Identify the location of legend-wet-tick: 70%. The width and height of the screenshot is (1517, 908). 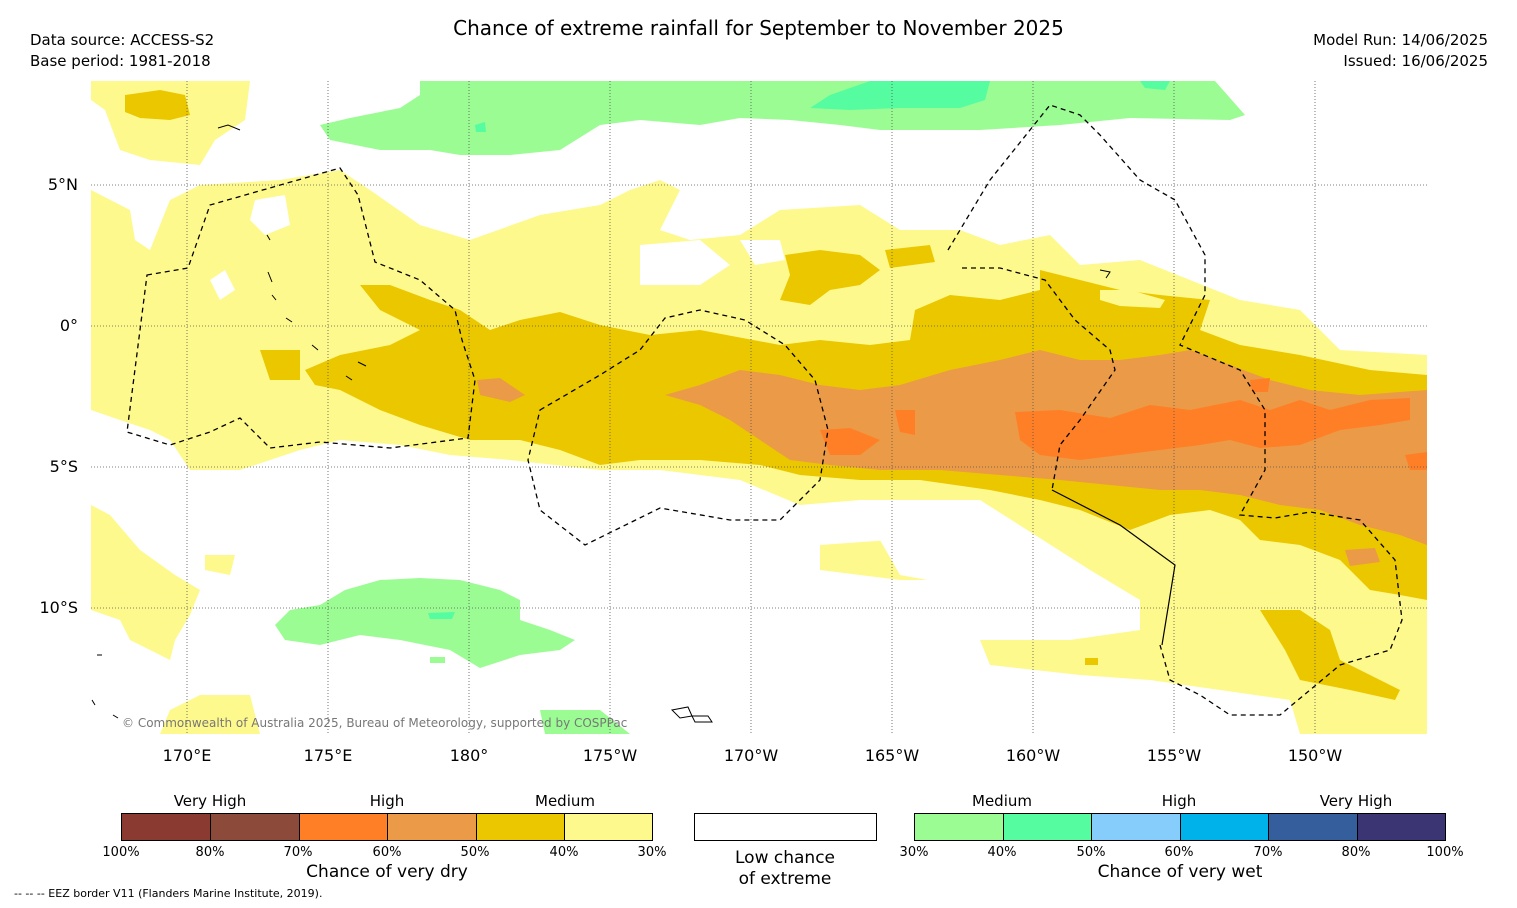
(1268, 852).